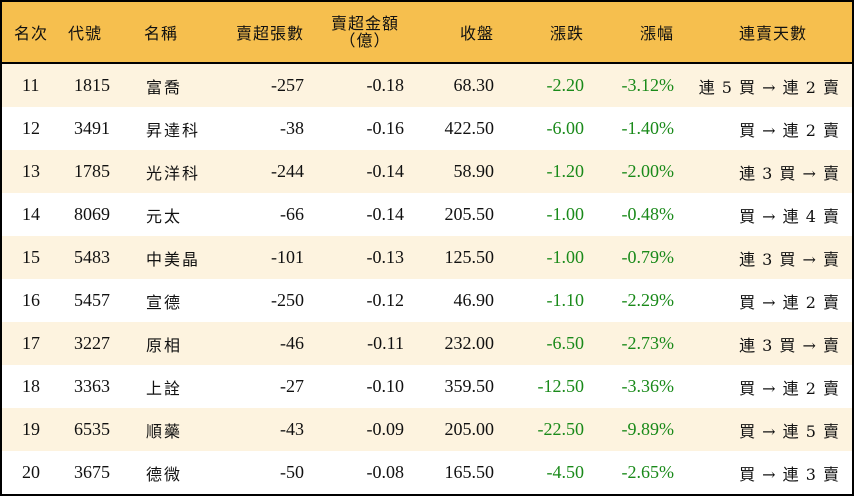  I want to click on header-streak: 連賣天數, so click(772, 33).